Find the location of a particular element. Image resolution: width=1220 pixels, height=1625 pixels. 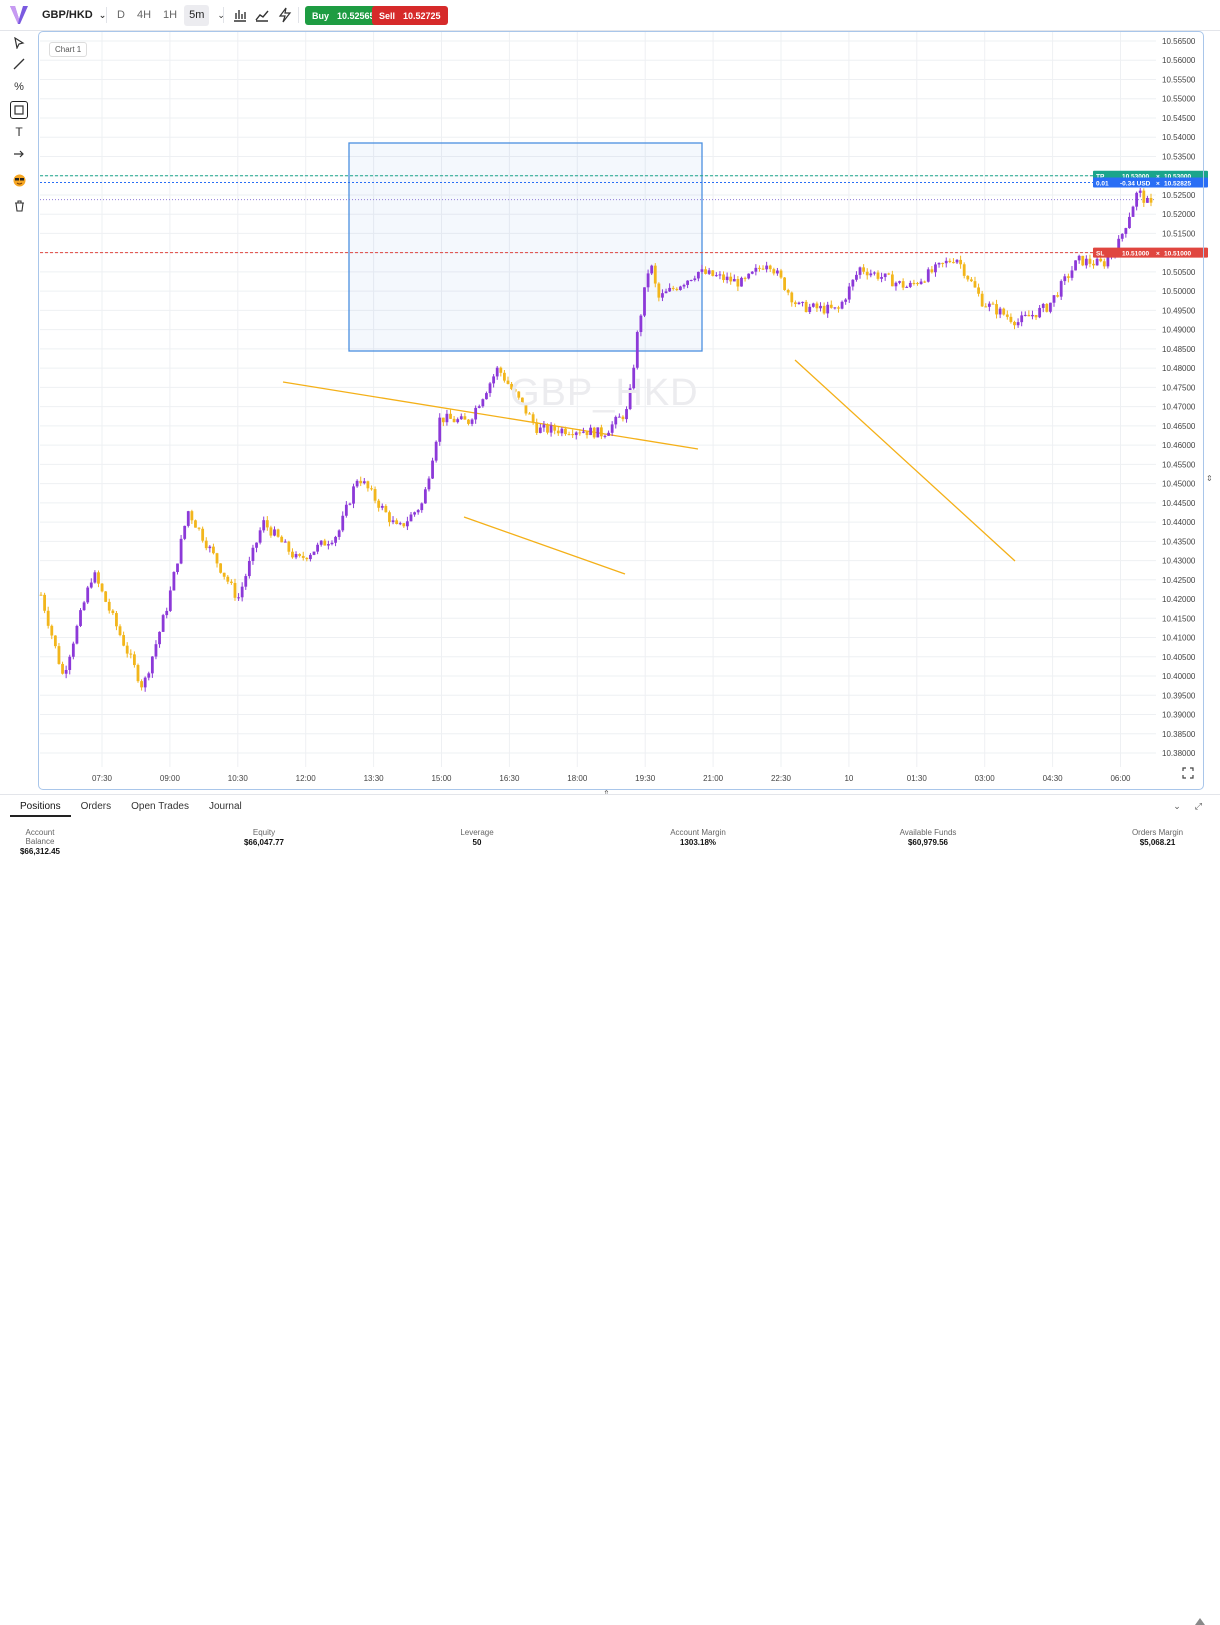

buy-button: Buy 10.52565 is located at coordinates (343, 15).